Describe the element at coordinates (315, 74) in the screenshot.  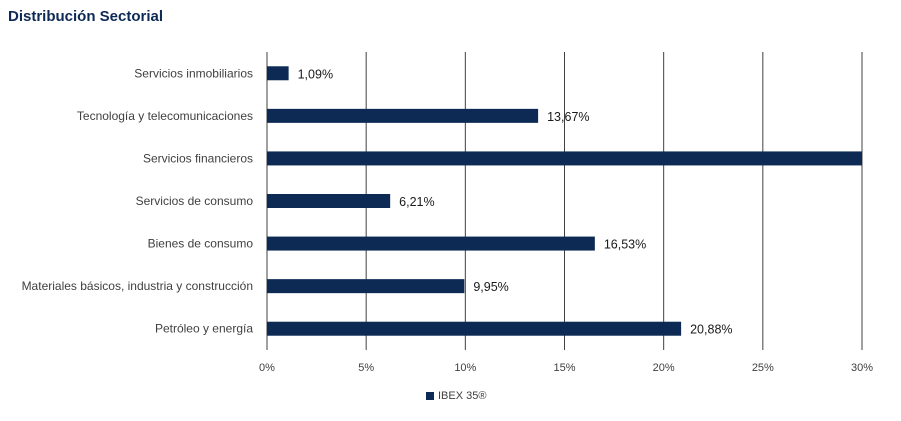
I see `data-label: 1,09%` at that location.